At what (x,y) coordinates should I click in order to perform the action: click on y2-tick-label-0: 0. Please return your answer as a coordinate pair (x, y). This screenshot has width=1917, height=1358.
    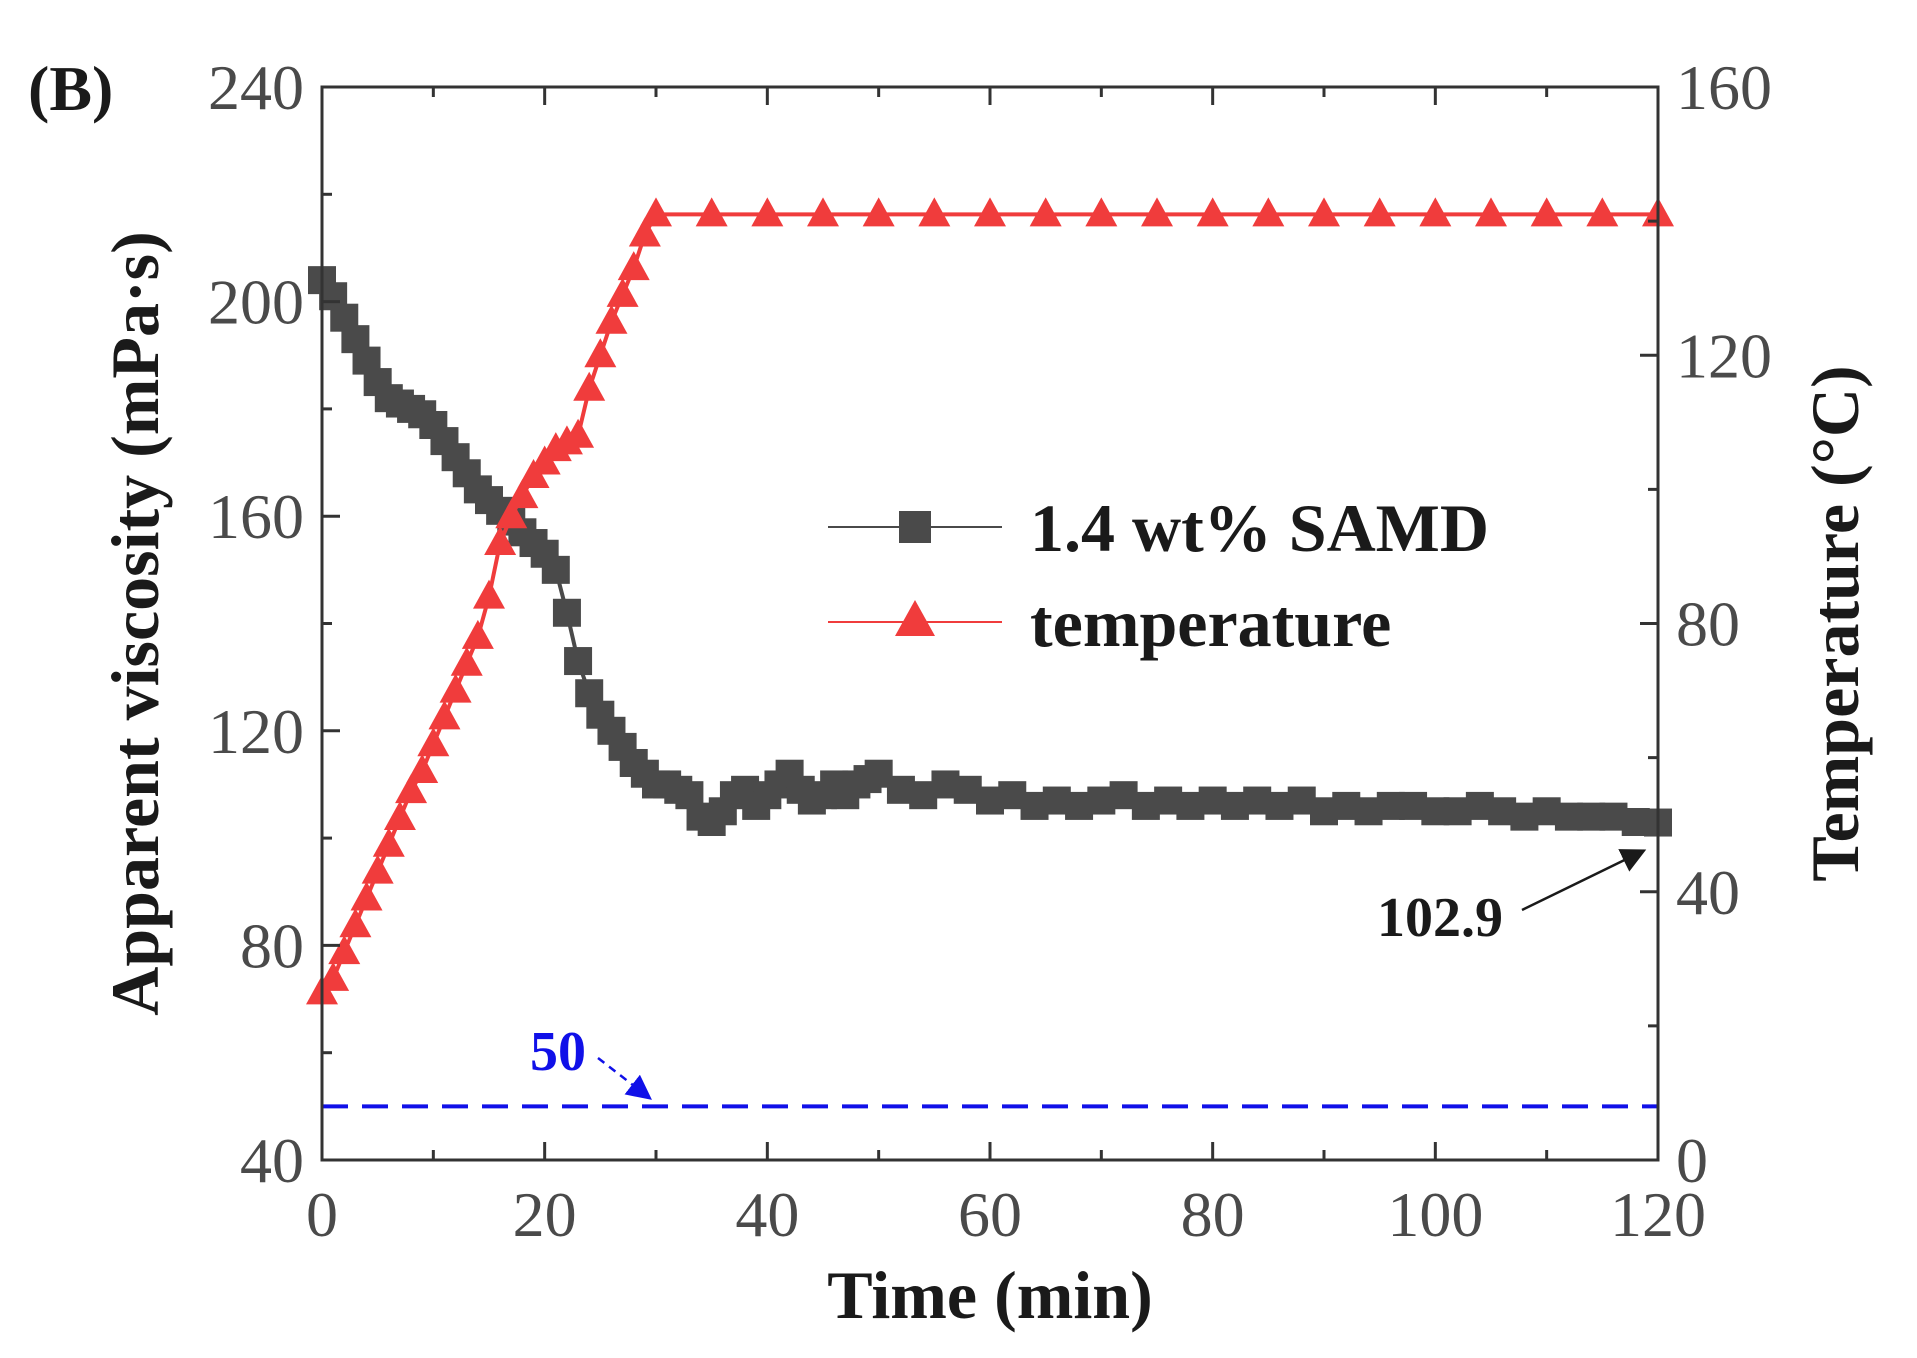
    Looking at the image, I should click on (1692, 1160).